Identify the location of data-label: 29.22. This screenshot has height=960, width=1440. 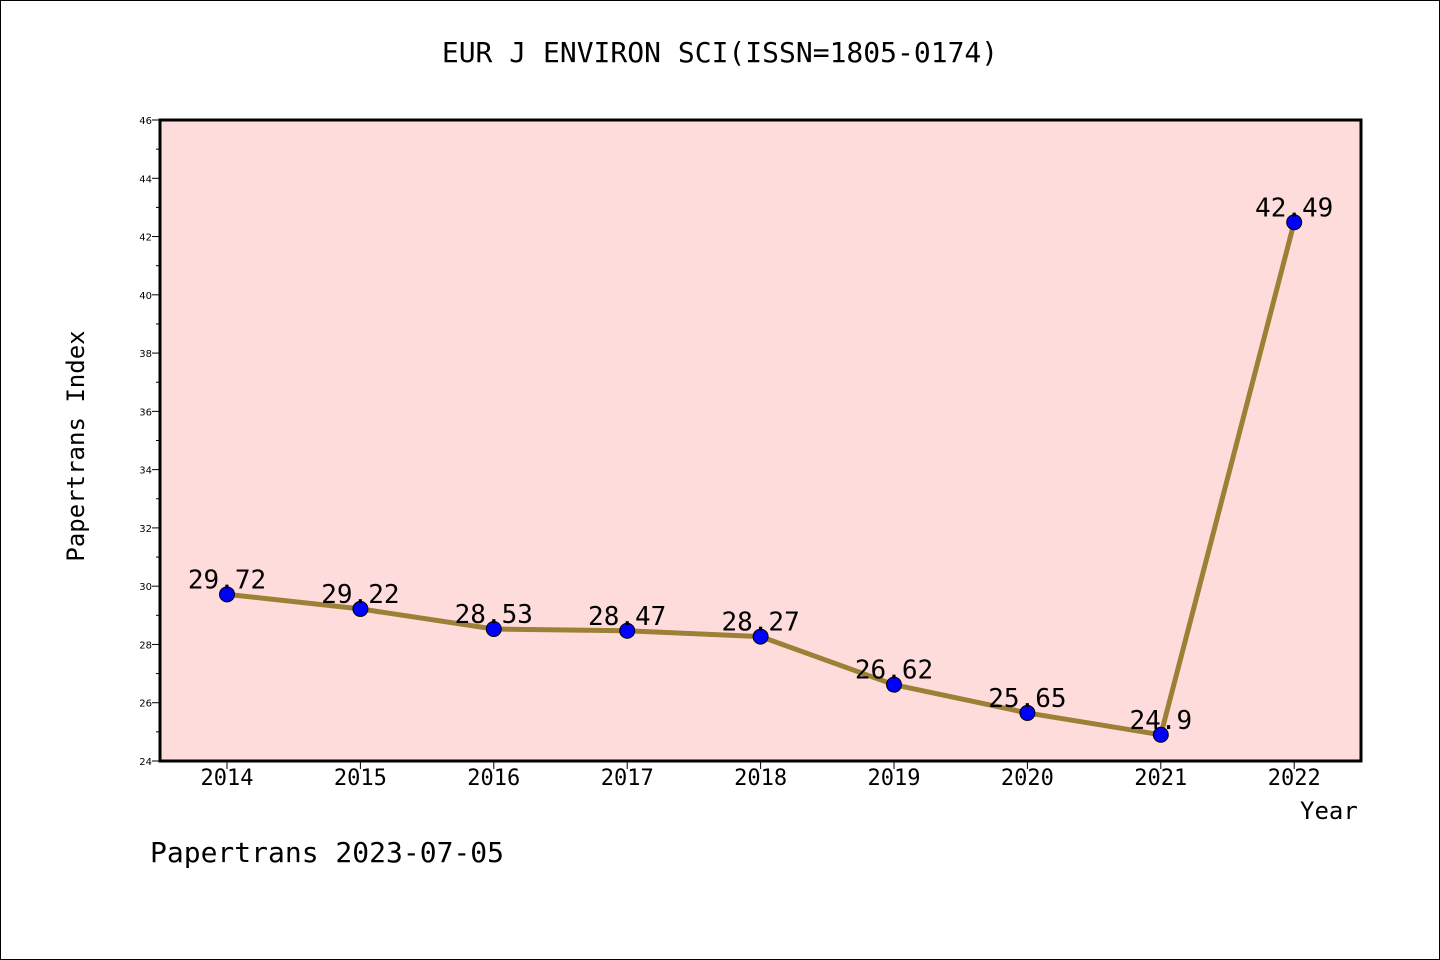
(360, 595).